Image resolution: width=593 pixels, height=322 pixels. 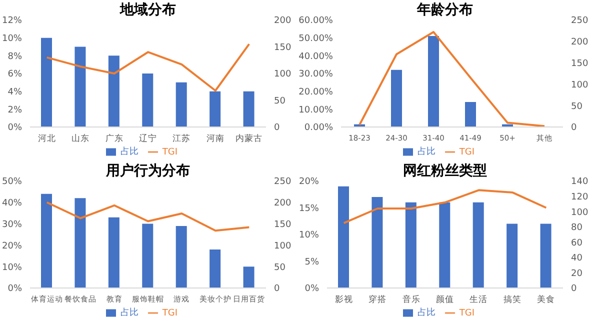 I want to click on x-tick-label: 山东, so click(x=81, y=138).